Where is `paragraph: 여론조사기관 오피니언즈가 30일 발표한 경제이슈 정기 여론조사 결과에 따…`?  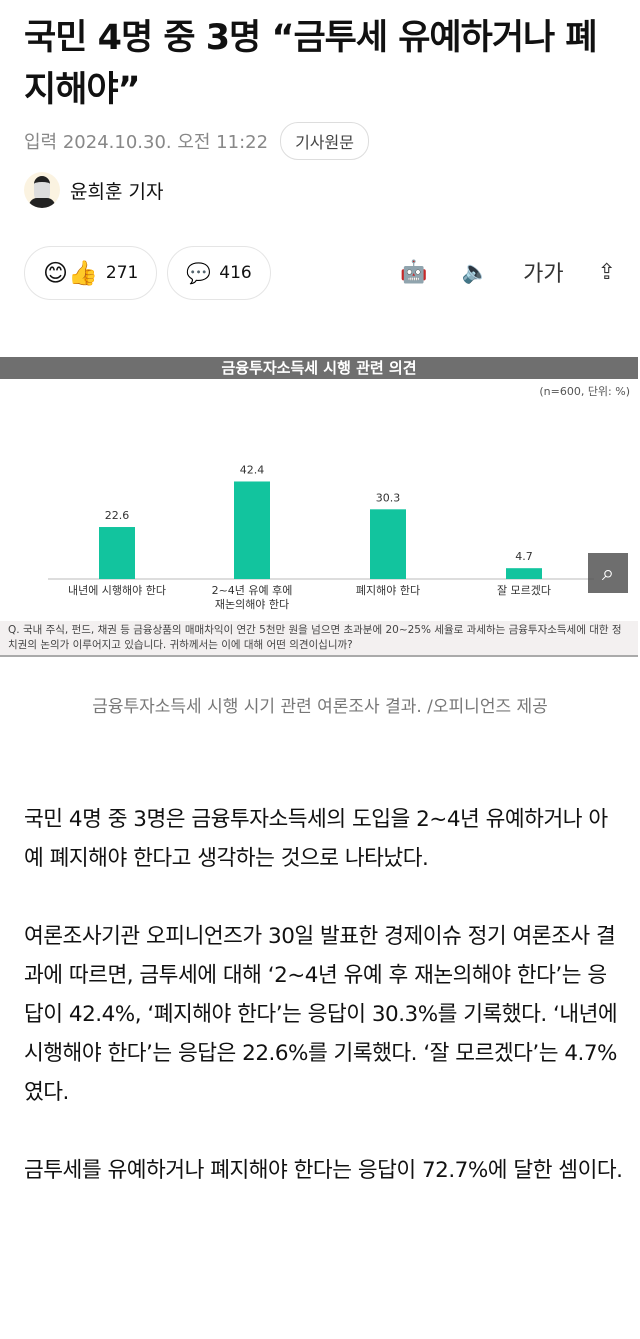
paragraph: 여론조사기관 오피니언즈가 30일 발표한 경제이슈 정기 여론조사 결과에 따… is located at coordinates (321, 1014).